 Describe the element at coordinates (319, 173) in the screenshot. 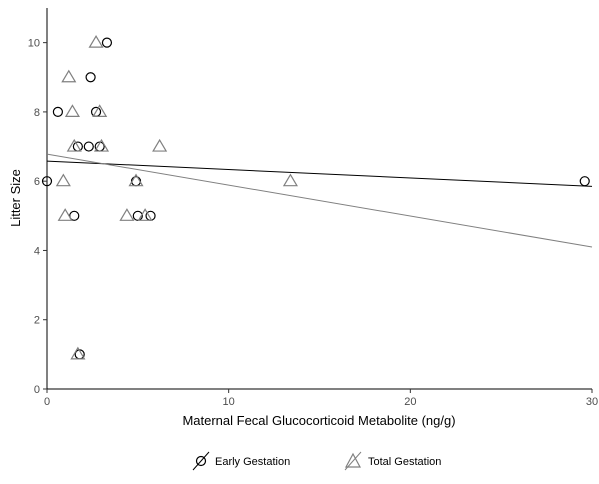

I see `early-gestation-fit-line` at that location.